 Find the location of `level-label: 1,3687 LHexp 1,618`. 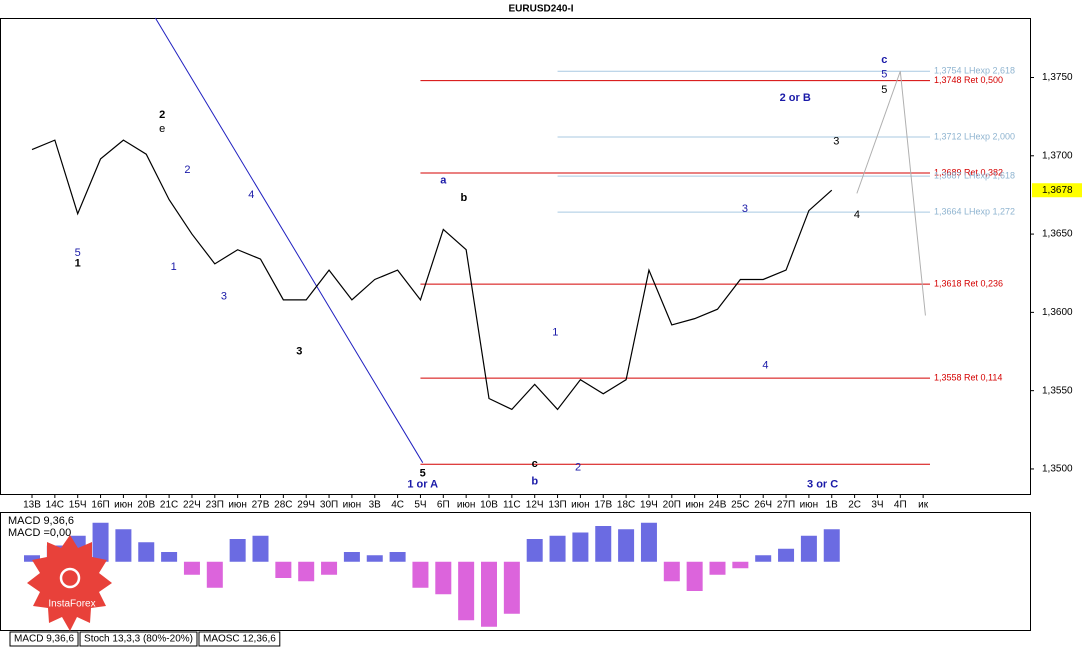

level-label: 1,3687 LHexp 1,618 is located at coordinates (974, 176).